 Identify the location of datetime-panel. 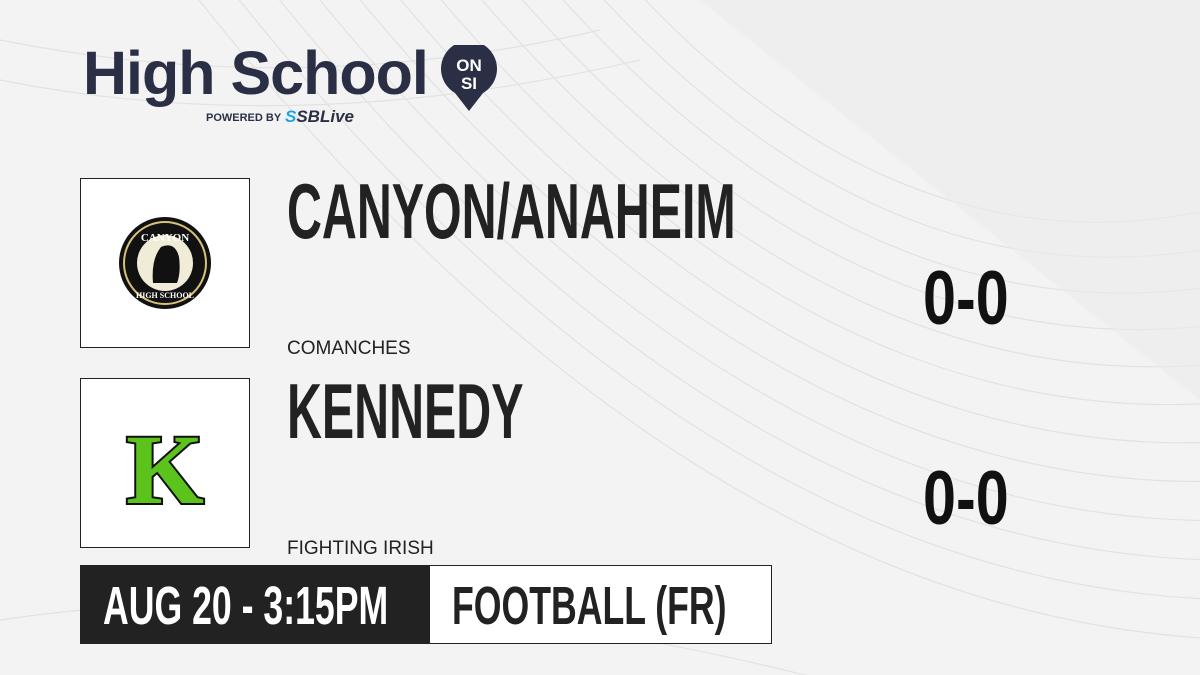
(255, 604).